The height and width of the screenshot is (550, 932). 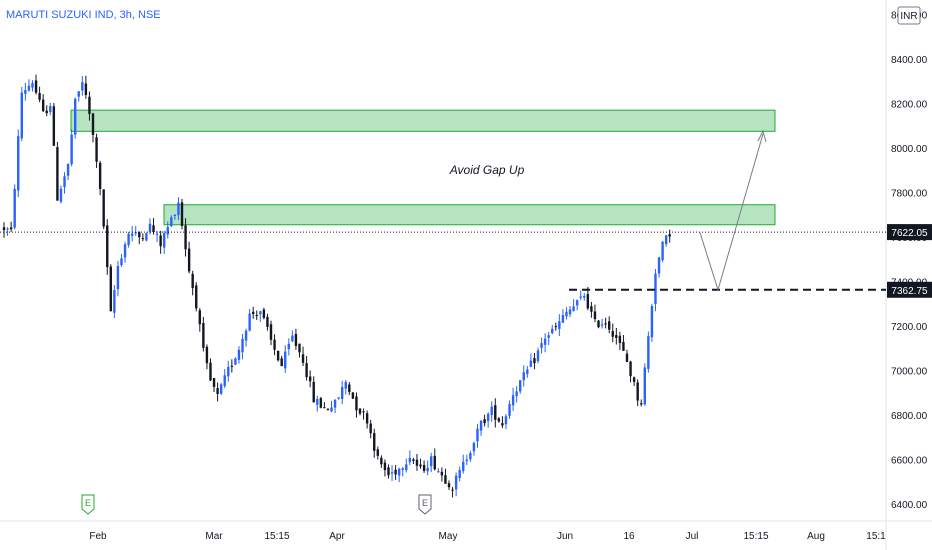 I want to click on y-tick-label: 7800.00, so click(x=909, y=194).